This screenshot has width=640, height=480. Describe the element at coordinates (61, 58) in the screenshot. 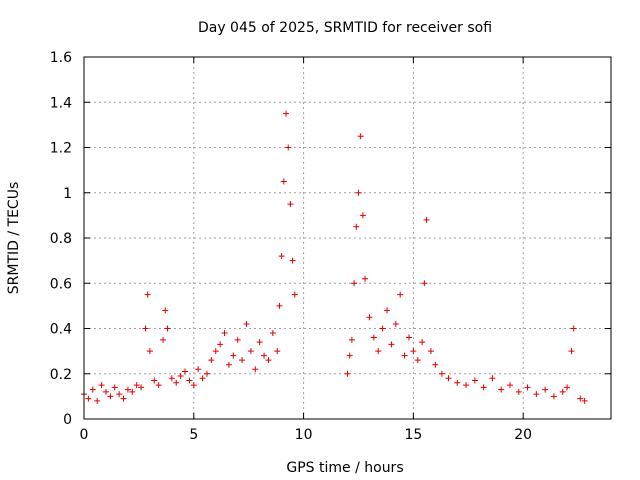

I see `y-tick-label: 1.6` at that location.